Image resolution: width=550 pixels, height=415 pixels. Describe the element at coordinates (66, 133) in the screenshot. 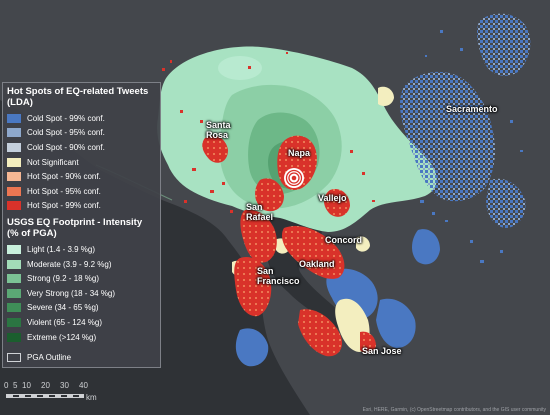

I see `hotspot-label: Cold Spot - 95% conf.` at that location.